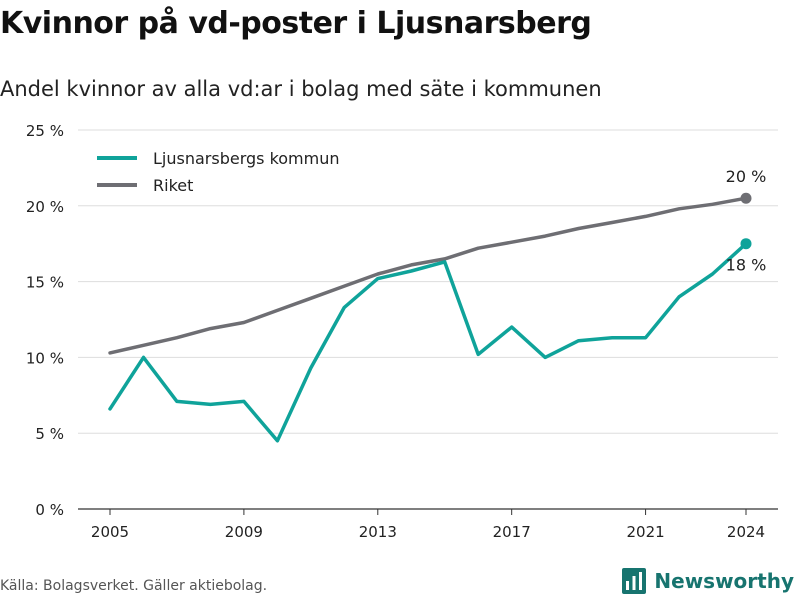 This screenshot has height=600, width=800. What do you see at coordinates (49, 434) in the screenshot?
I see `y-tick-label: 5 %` at bounding box center [49, 434].